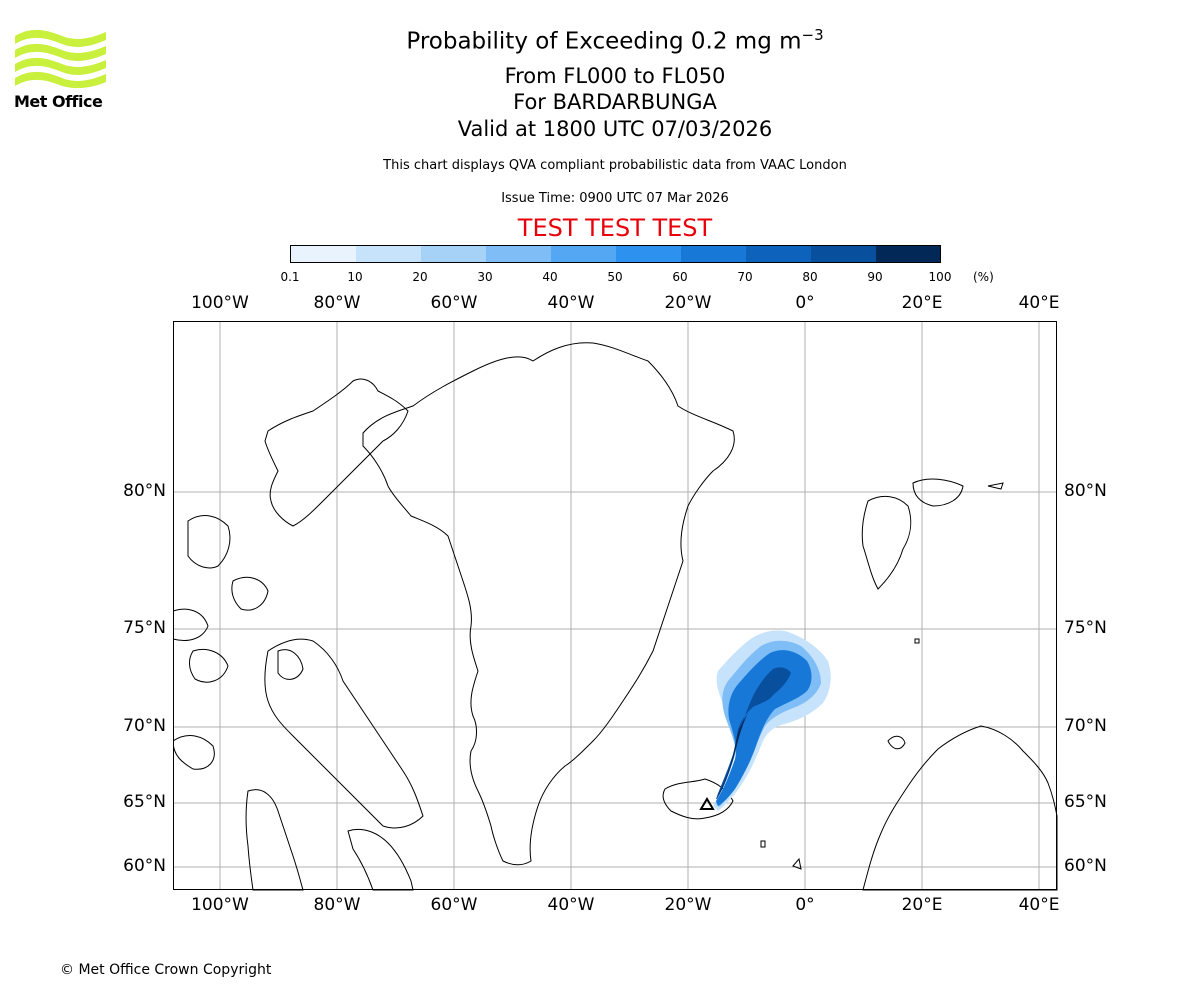 This screenshot has height=1000, width=1200. What do you see at coordinates (698, 799) in the screenshot?
I see `iceland-coastline` at bounding box center [698, 799].